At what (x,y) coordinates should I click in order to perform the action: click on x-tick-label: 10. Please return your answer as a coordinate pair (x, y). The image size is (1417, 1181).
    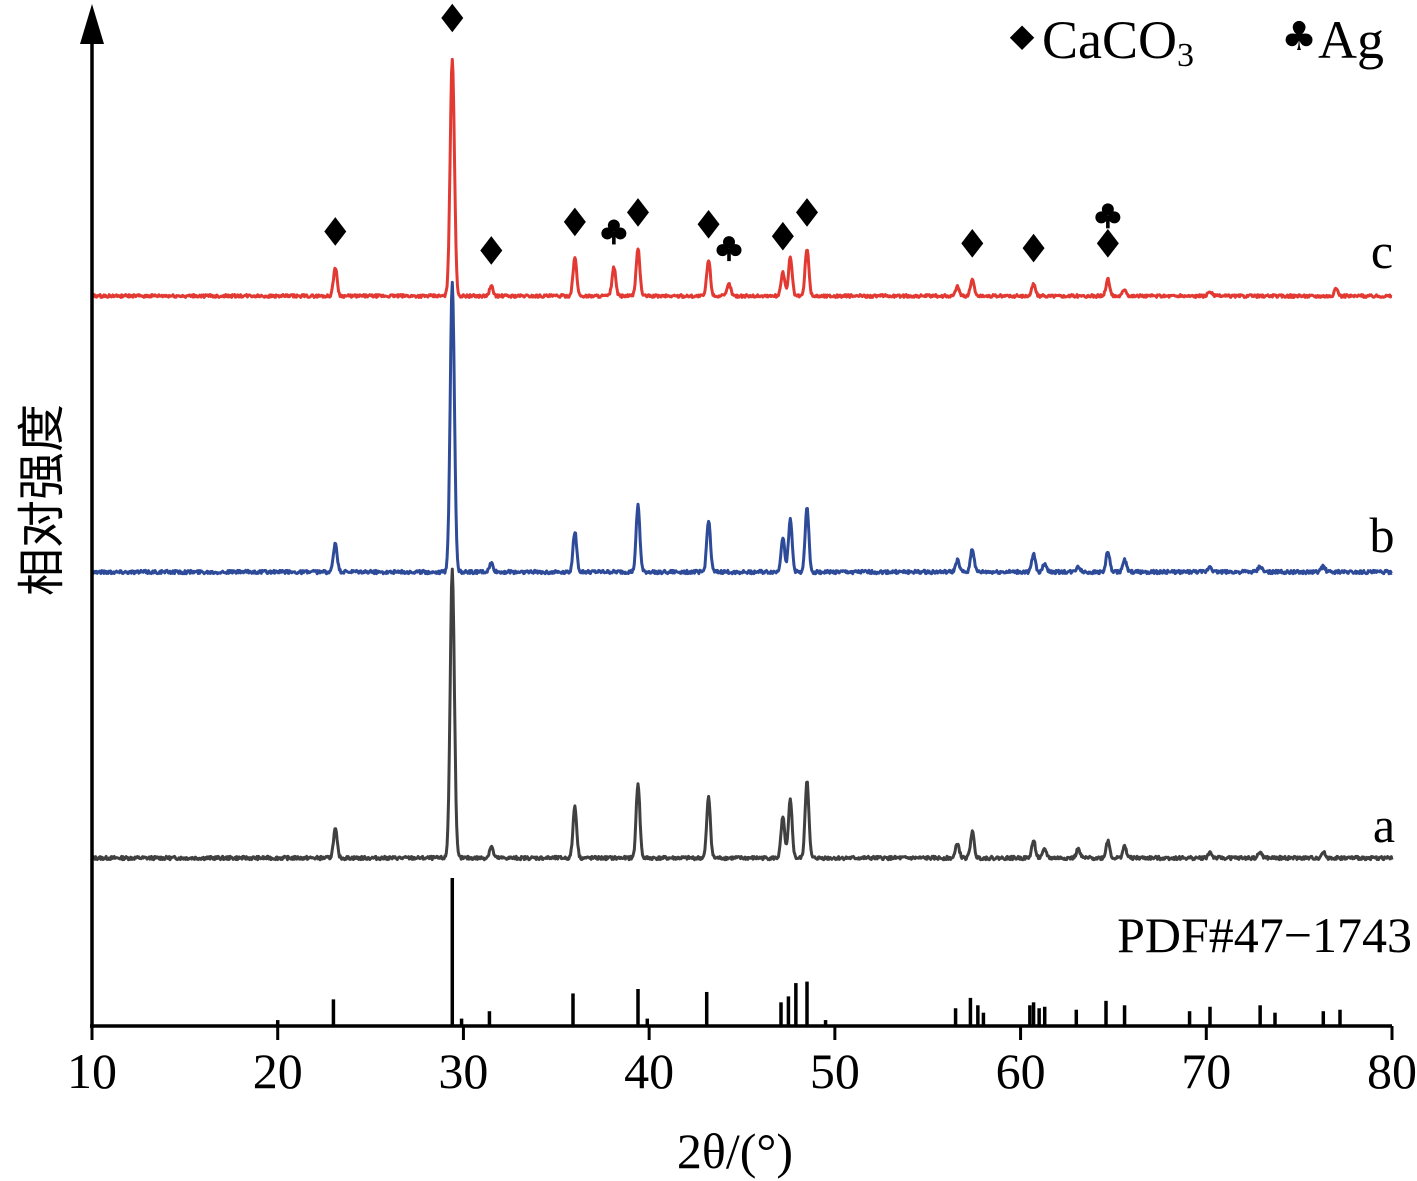
    Looking at the image, I should click on (92, 1071).